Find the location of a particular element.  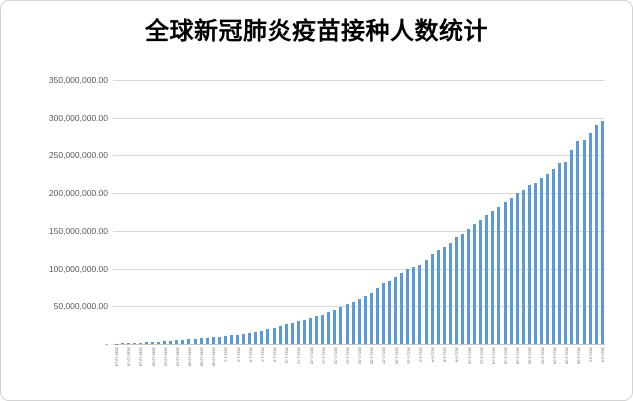

x-axis-label: 2021-1-15 is located at coordinates (310, 355).